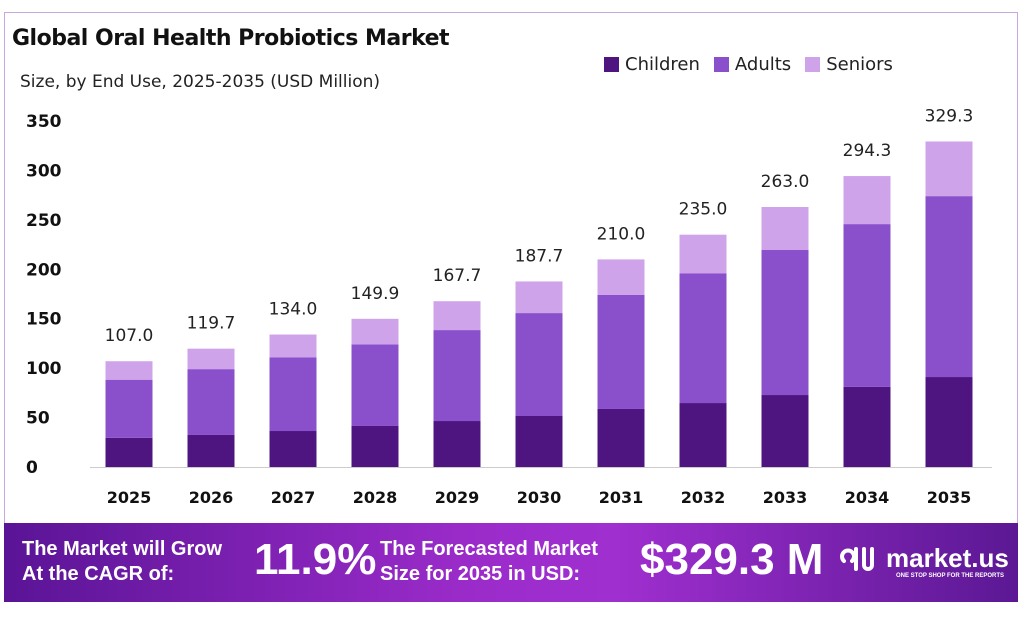  Describe the element at coordinates (129, 497) in the screenshot. I see `x-tick-label: 2025` at that location.